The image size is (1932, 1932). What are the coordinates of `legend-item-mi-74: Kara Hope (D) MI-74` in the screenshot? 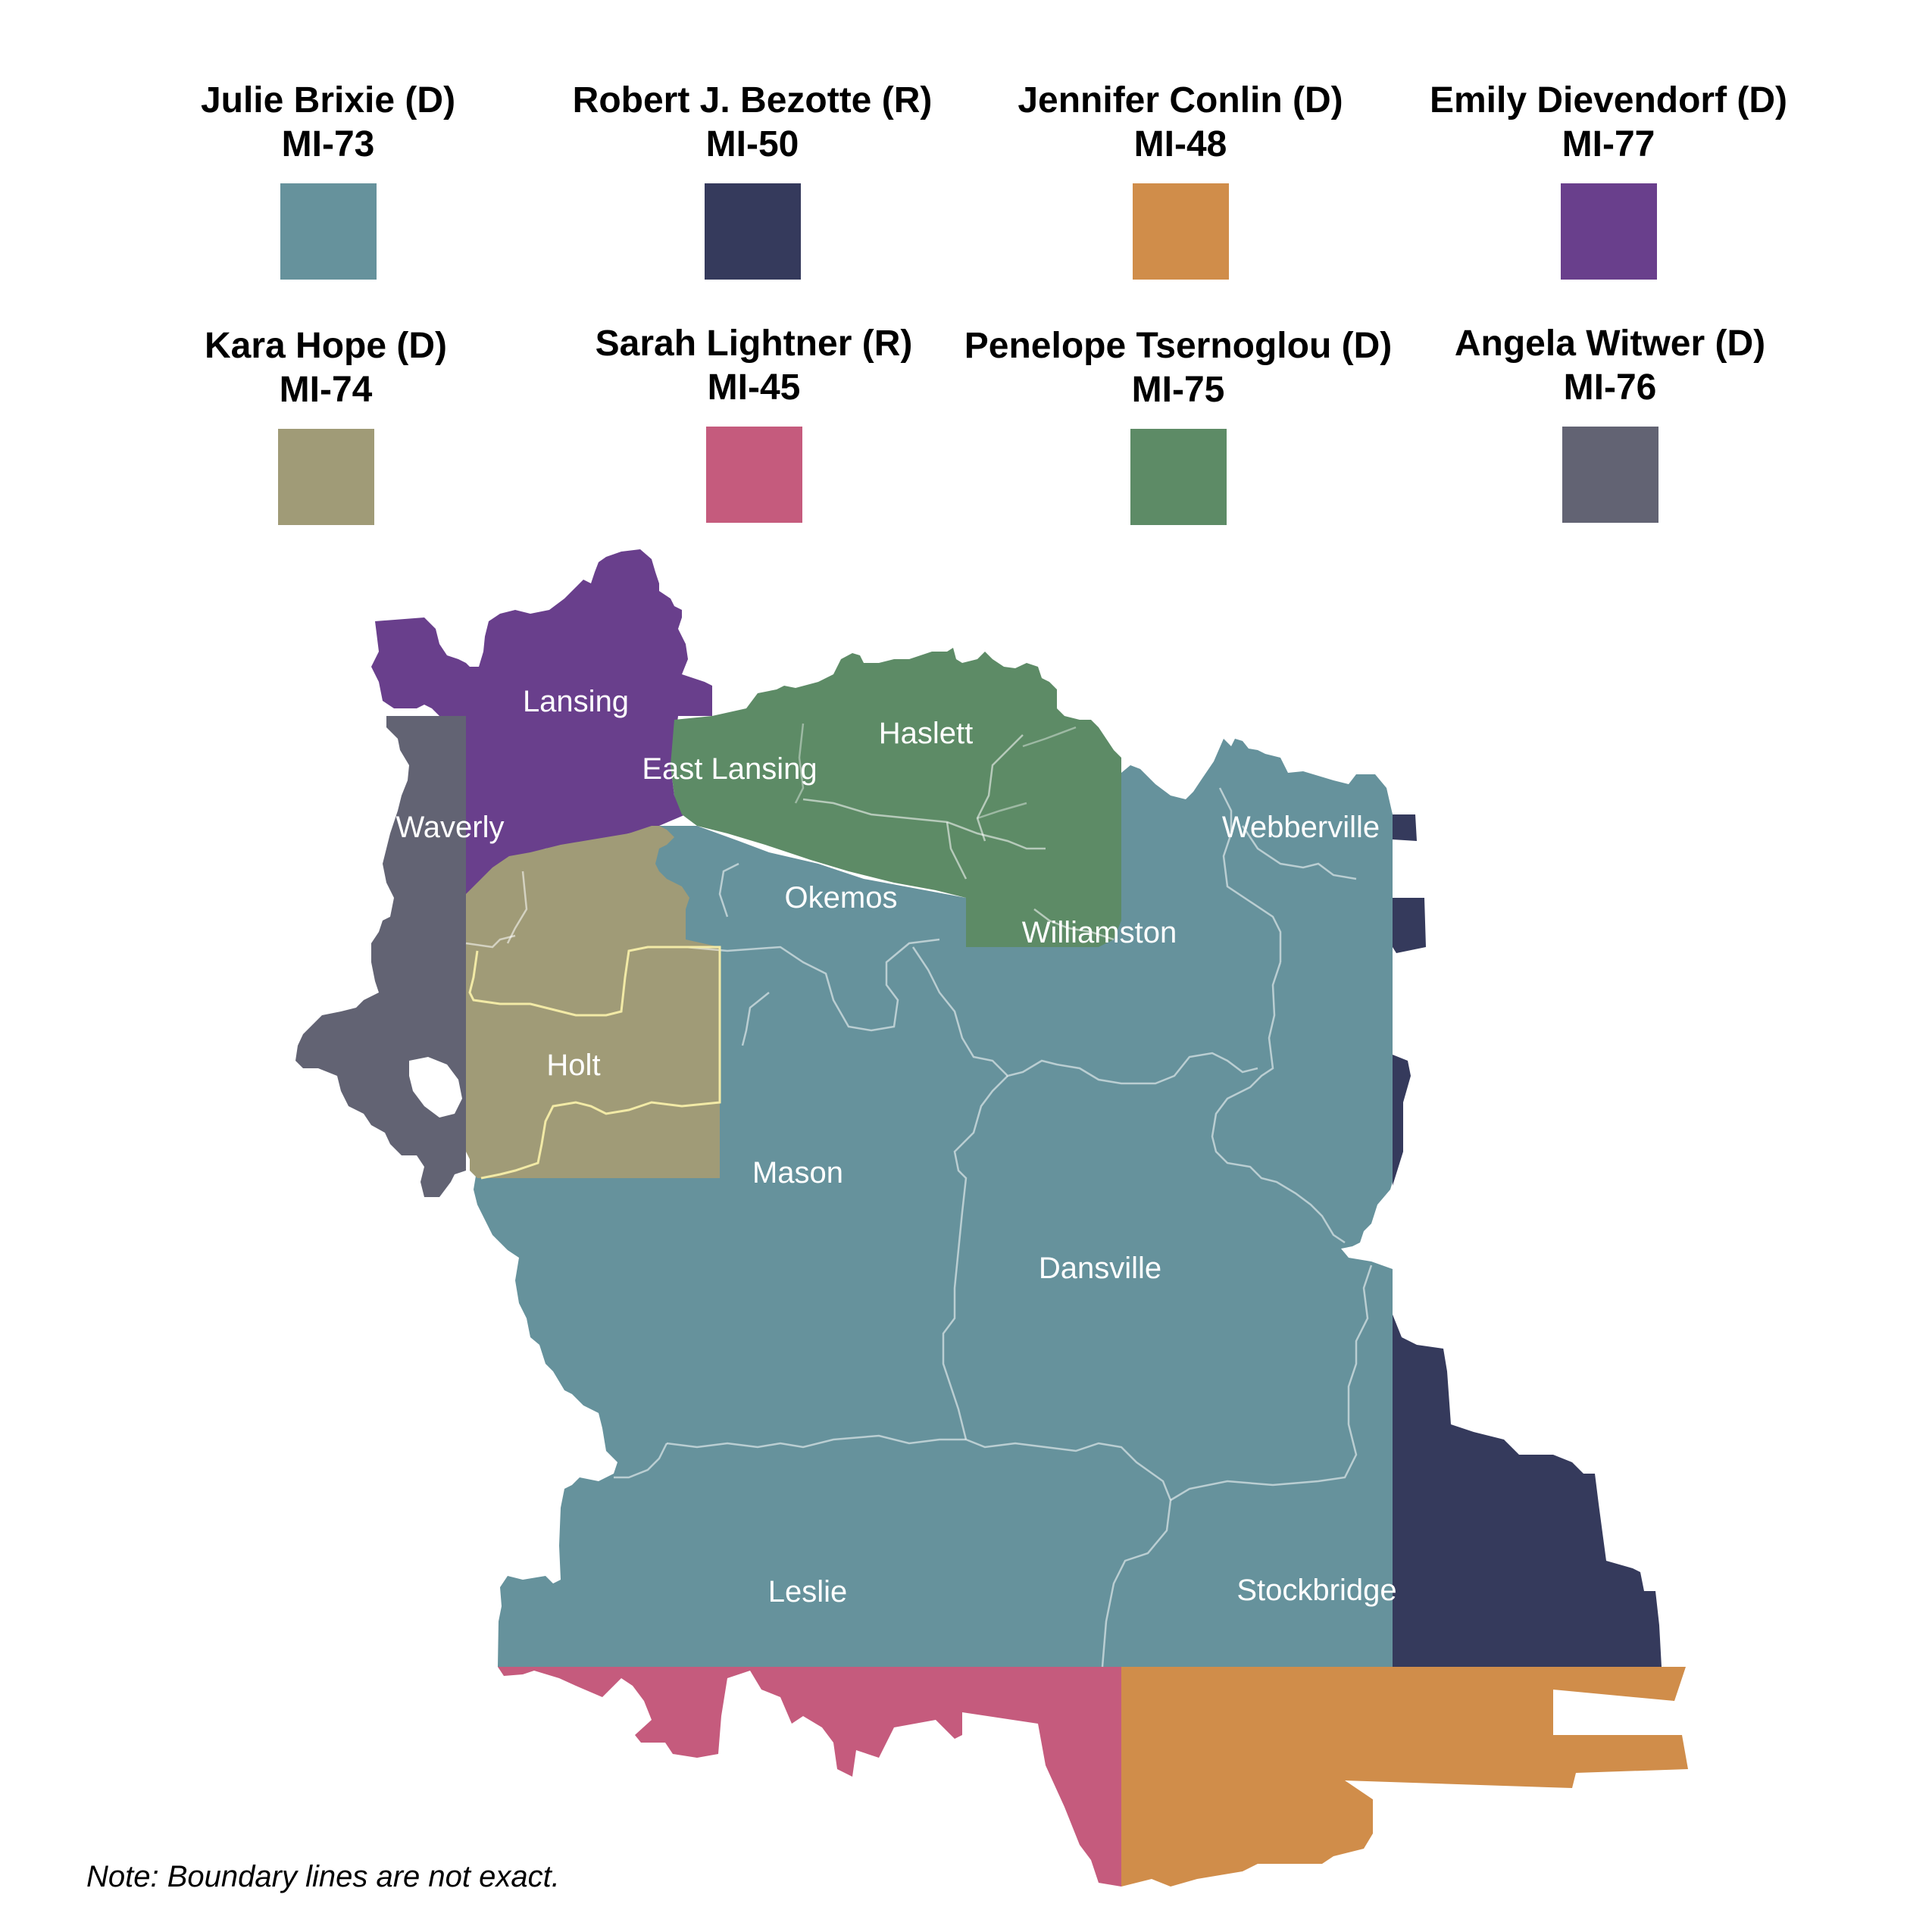 It's located at (325, 424).